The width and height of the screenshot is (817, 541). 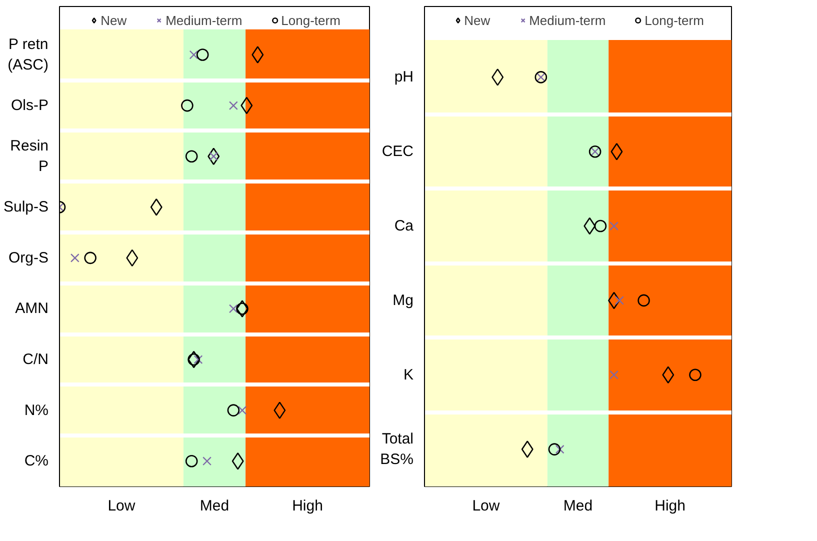 What do you see at coordinates (26, 207) in the screenshot?
I see `y-tick-label: Sulp-S` at bounding box center [26, 207].